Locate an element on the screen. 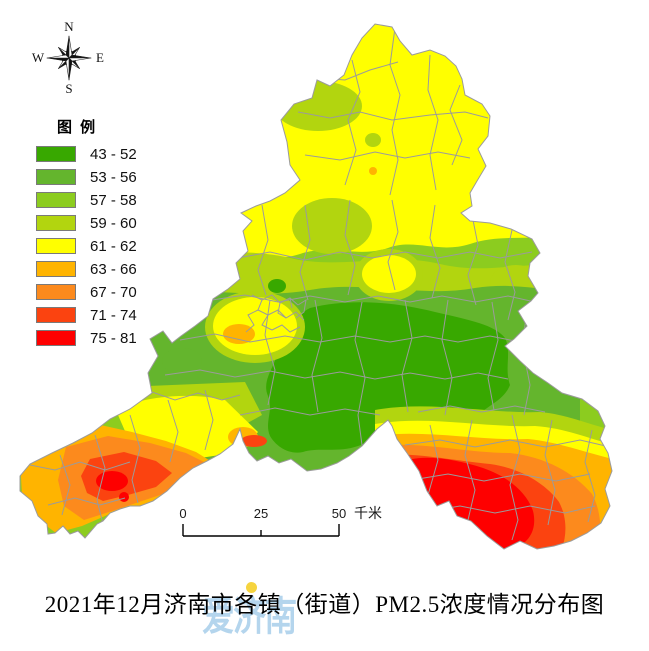 The image size is (649, 651). legend-label: 53 - 56 is located at coordinates (113, 177).